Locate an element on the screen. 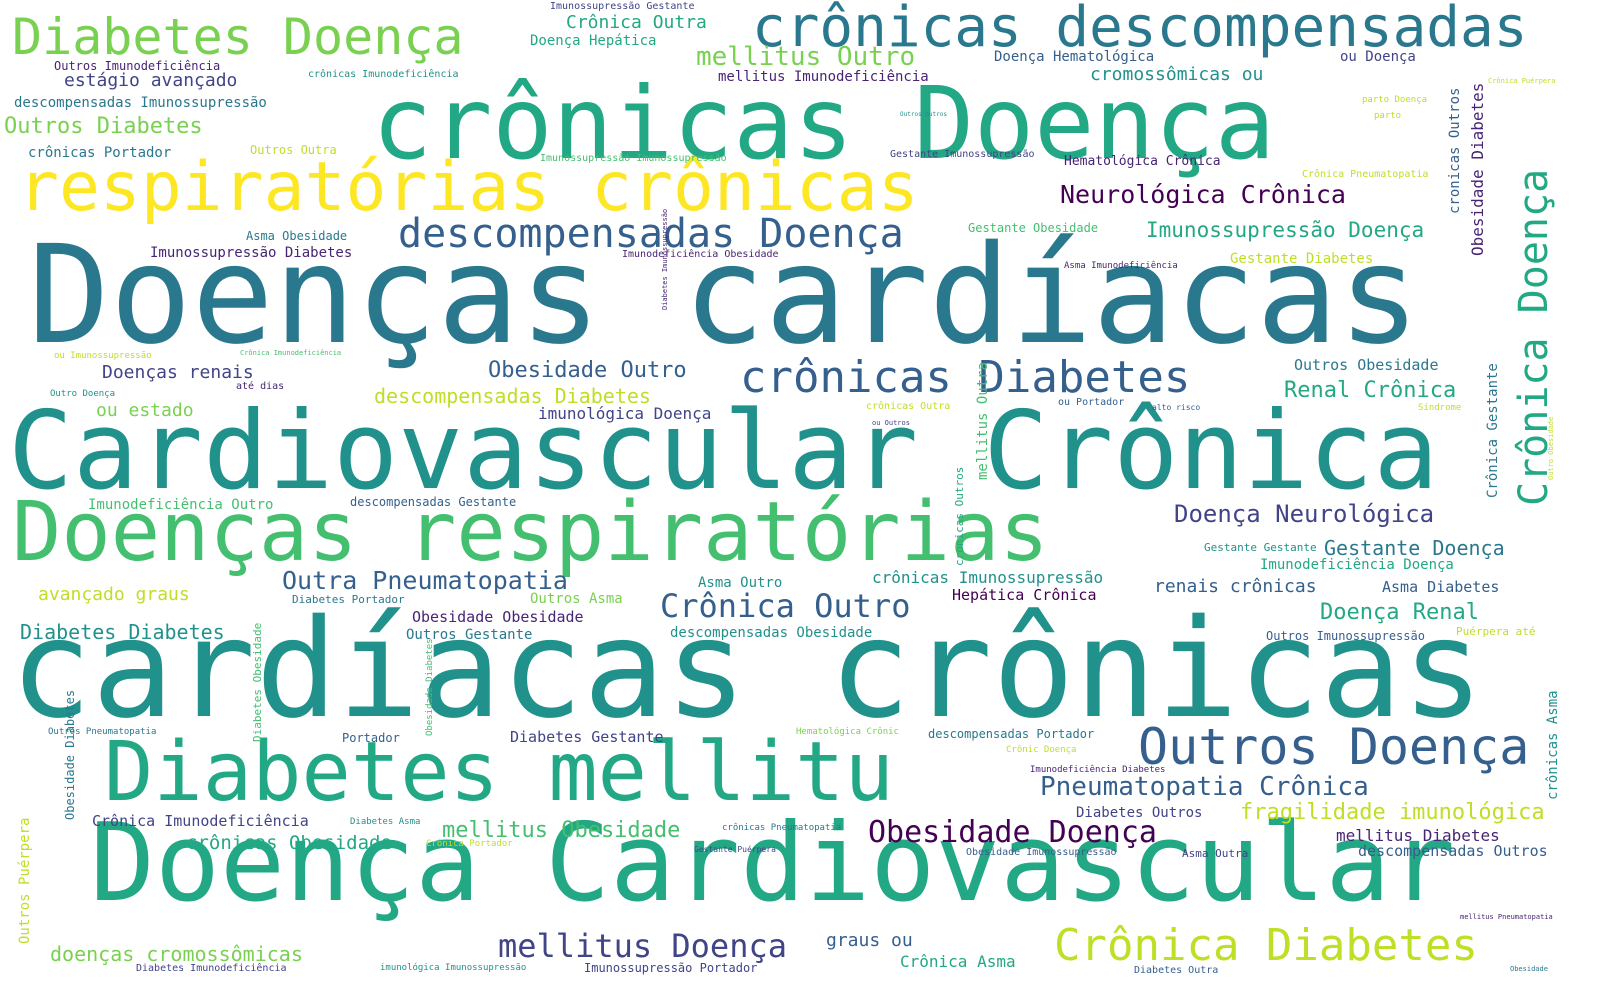  cloud-word: Asma Obesidade is located at coordinates (297, 236).